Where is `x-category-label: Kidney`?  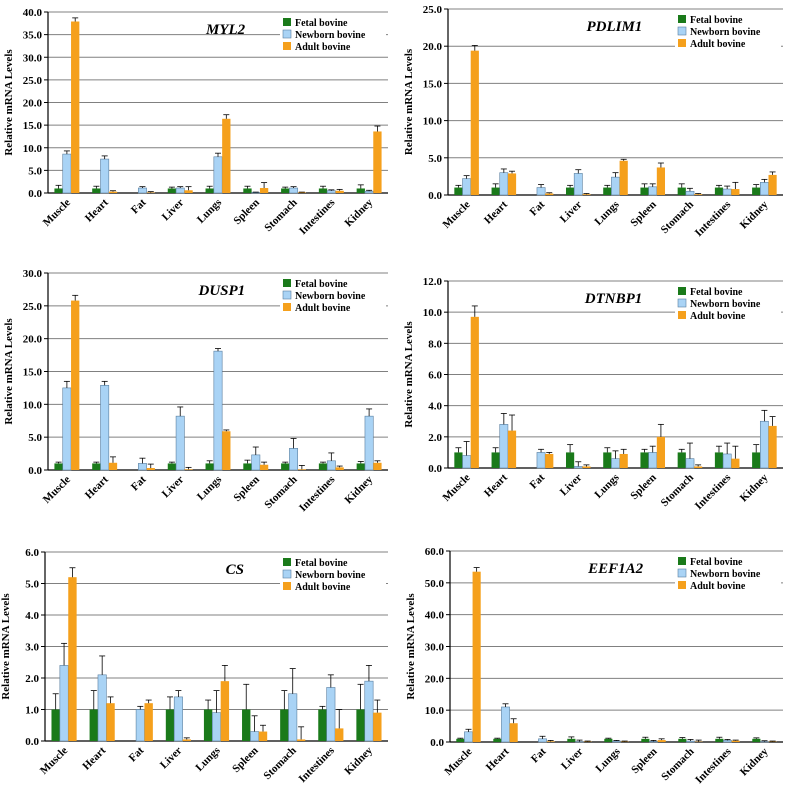 x-category-label: Kidney is located at coordinates (754, 761).